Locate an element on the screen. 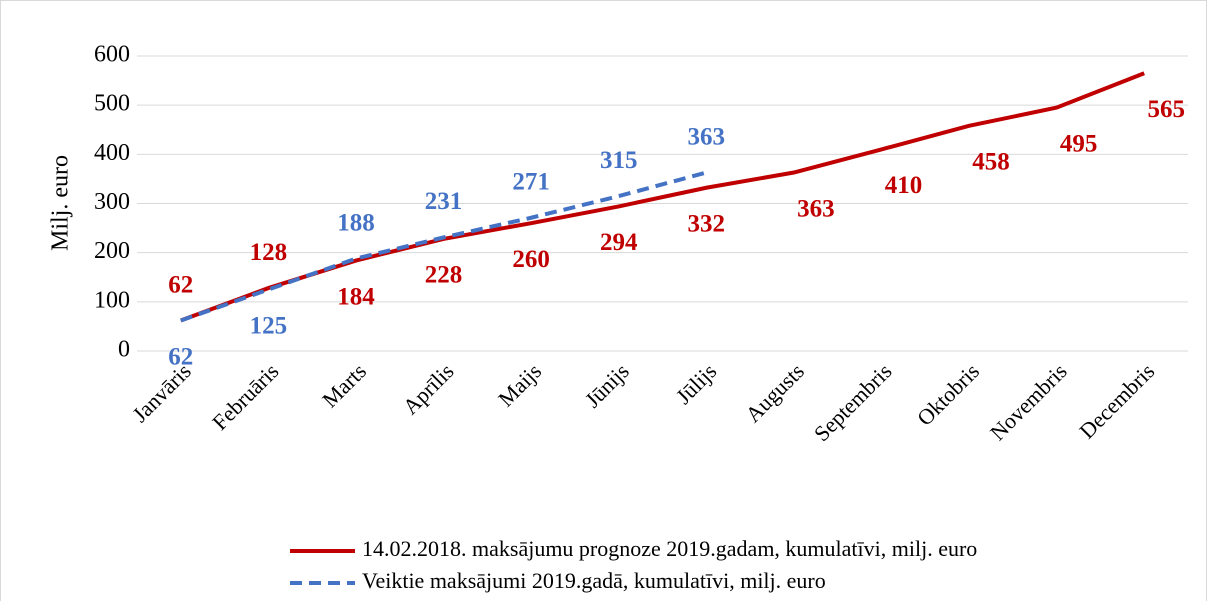 The image size is (1207, 601). x-tick-label: Novembris is located at coordinates (1028, 401).